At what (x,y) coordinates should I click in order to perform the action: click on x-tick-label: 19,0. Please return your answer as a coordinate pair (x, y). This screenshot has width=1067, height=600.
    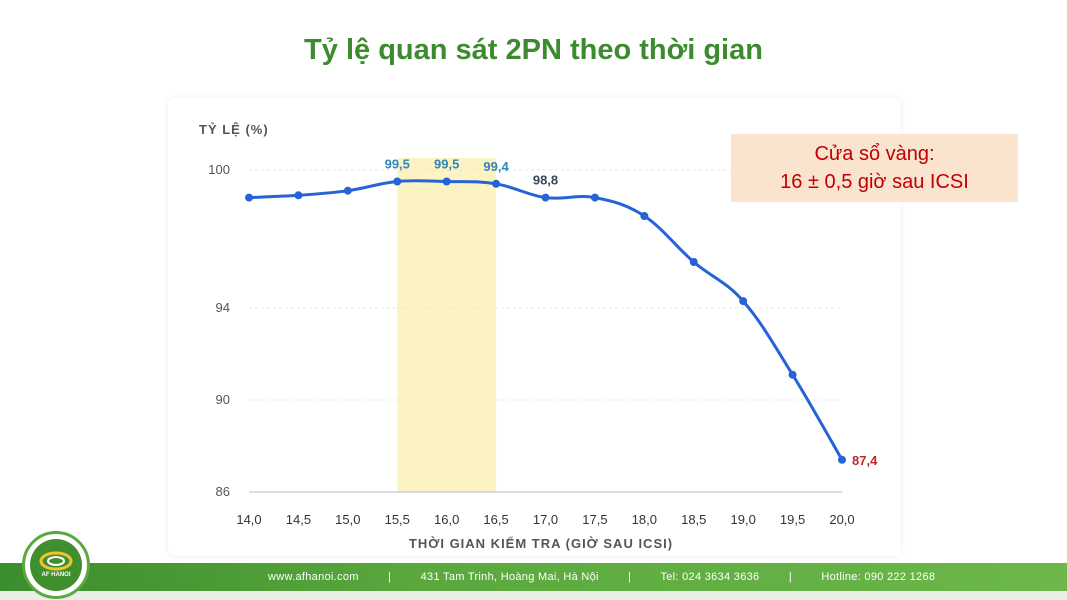
    Looking at the image, I should click on (743, 519).